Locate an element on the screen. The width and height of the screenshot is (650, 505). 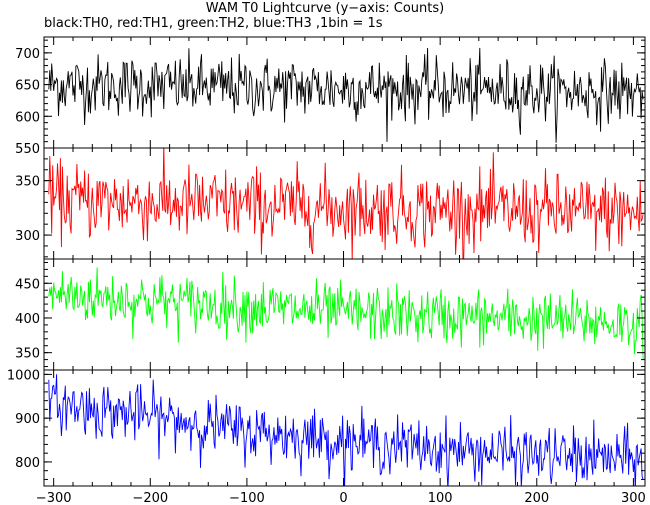
x-tick-label: −100 is located at coordinates (247, 498).